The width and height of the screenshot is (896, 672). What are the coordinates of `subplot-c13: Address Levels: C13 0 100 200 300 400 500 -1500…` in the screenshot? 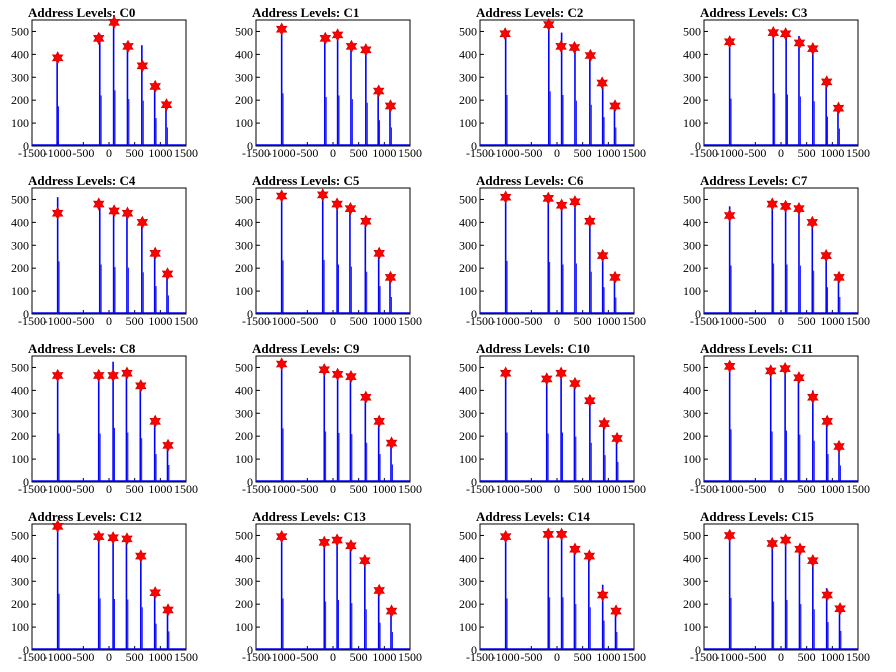 It's located at (328, 586).